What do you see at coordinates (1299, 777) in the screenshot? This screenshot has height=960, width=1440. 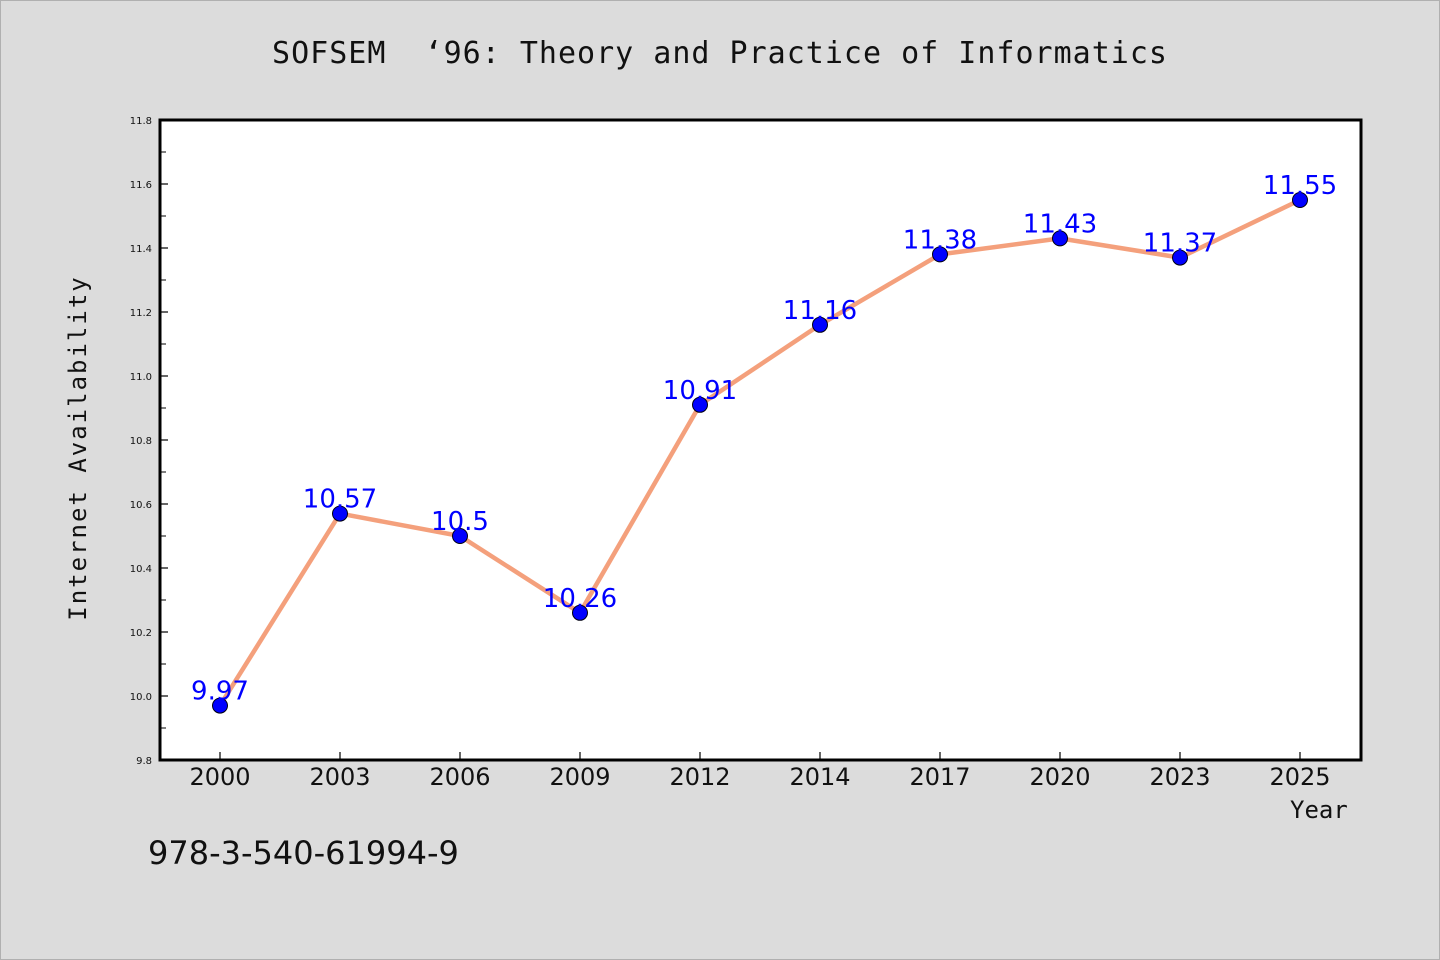 I see `x-tick-label: 2025` at bounding box center [1299, 777].